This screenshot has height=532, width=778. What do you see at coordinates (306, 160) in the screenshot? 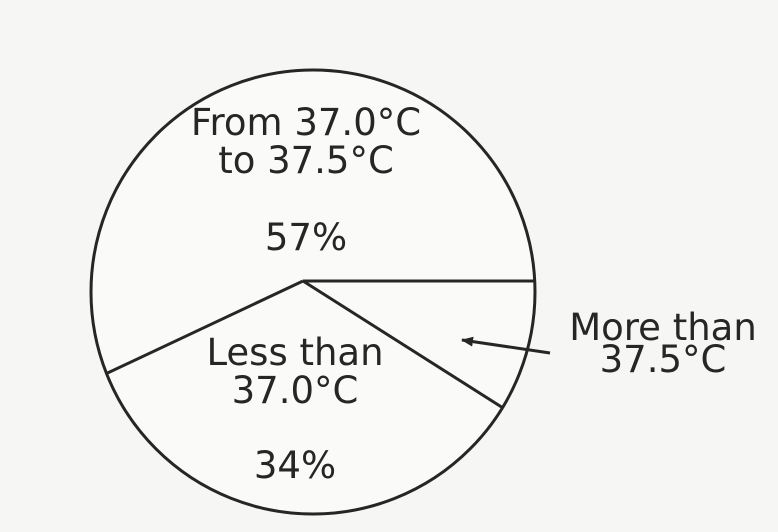
I see `slice-label-0-line-1: to 37.5°C` at bounding box center [306, 160].